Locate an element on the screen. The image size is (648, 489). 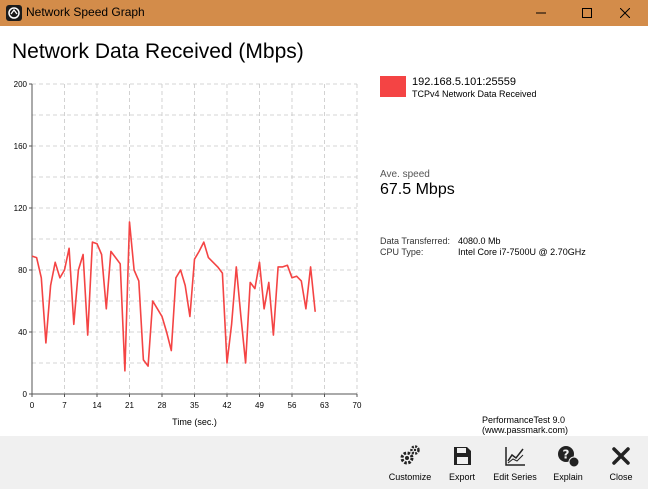
cpu-type-value: Intel Core i7-7500U @ 2.70GHz is located at coordinates (522, 252).